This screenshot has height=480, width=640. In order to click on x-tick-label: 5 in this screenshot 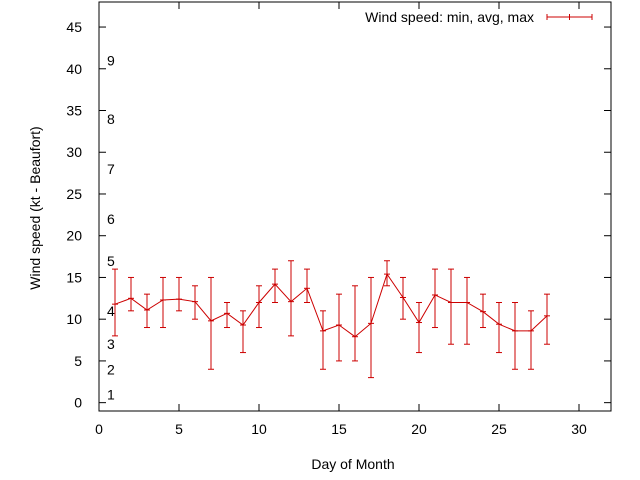, I will do `click(179, 429)`.